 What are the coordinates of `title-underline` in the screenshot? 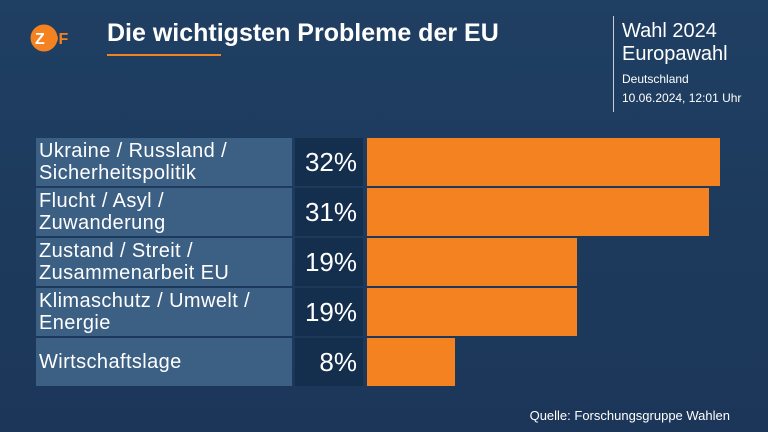 It's located at (164, 55).